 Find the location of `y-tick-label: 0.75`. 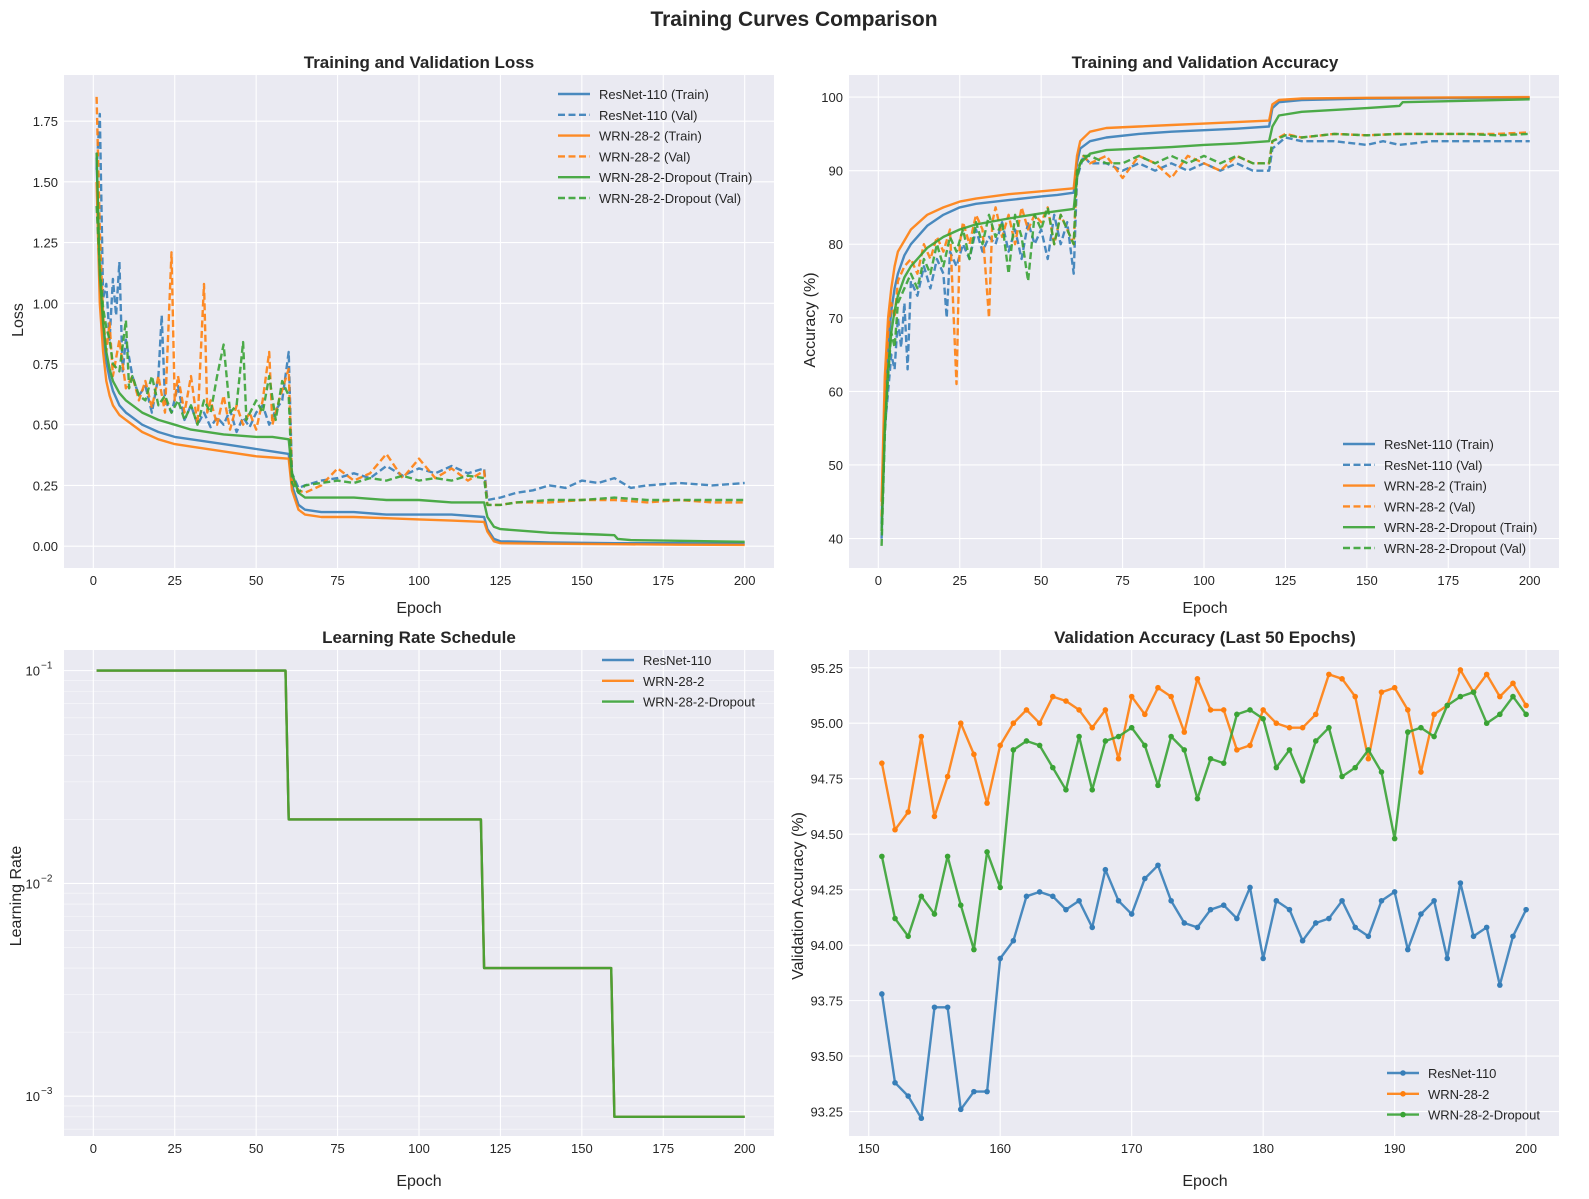

y-tick-label: 0.75 is located at coordinates (45, 364).